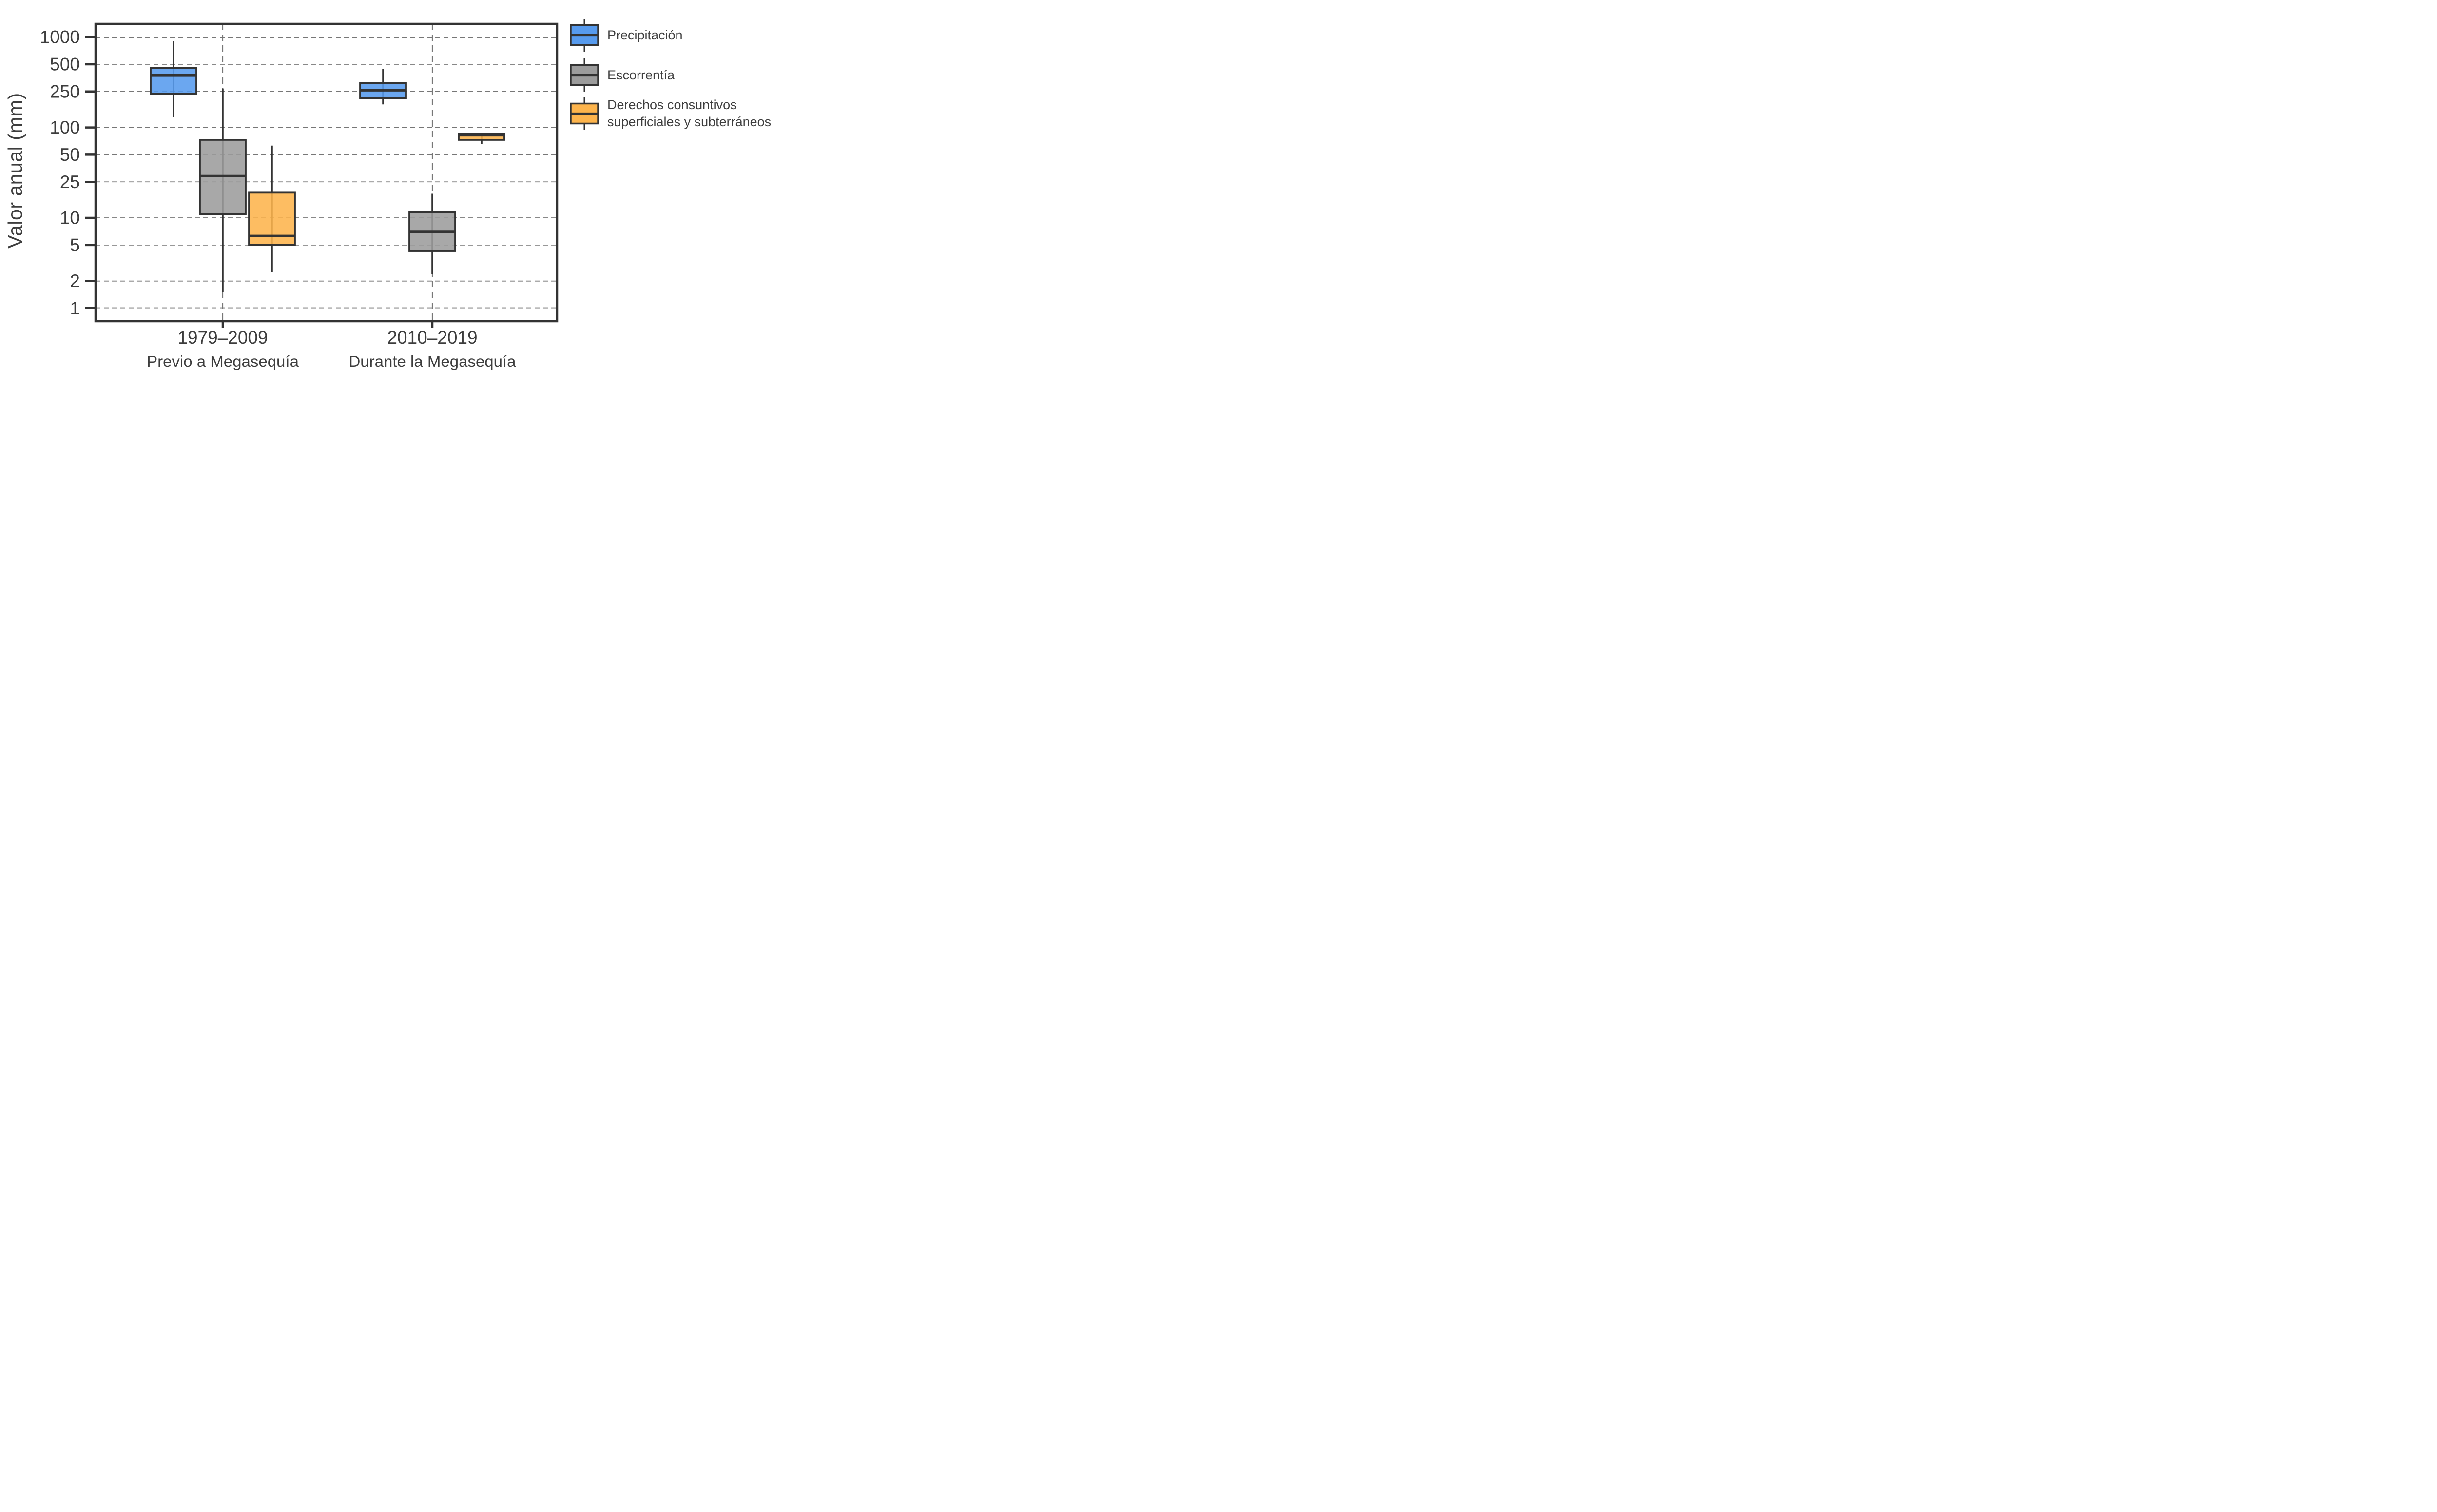 The height and width of the screenshot is (1512, 2437). What do you see at coordinates (432, 361) in the screenshot?
I see `x-sublabel-period-2: Durante la Megasequía` at bounding box center [432, 361].